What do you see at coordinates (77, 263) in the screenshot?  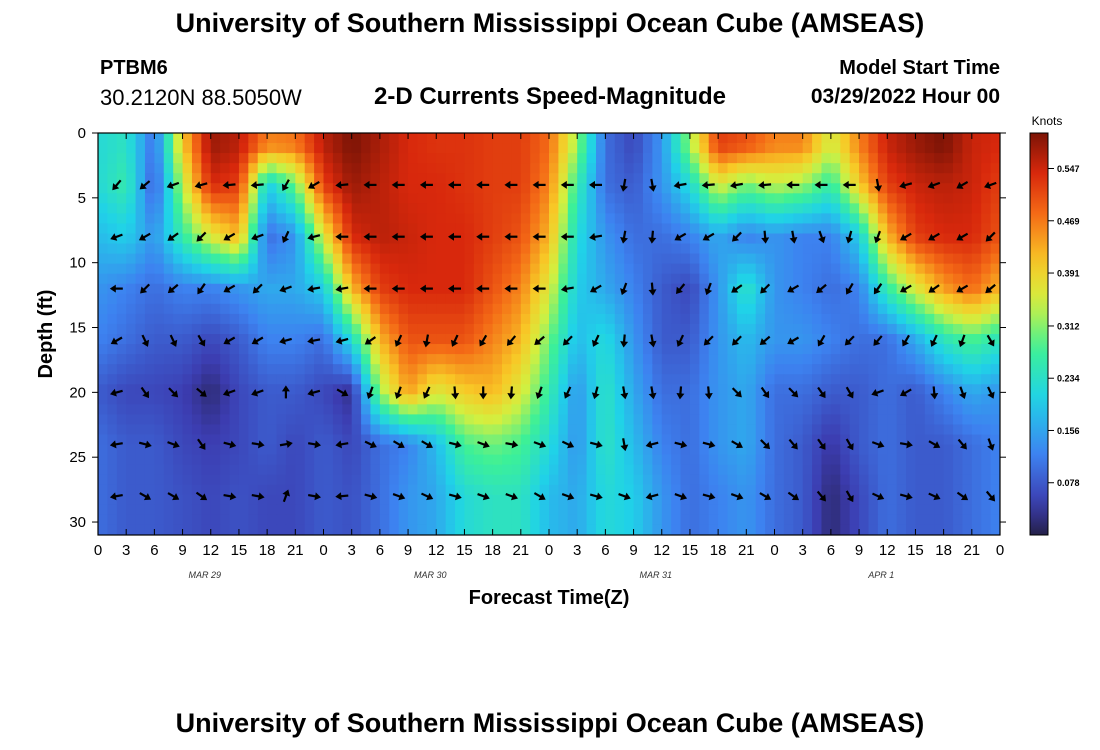 I see `y-tick-label: 10` at bounding box center [77, 263].